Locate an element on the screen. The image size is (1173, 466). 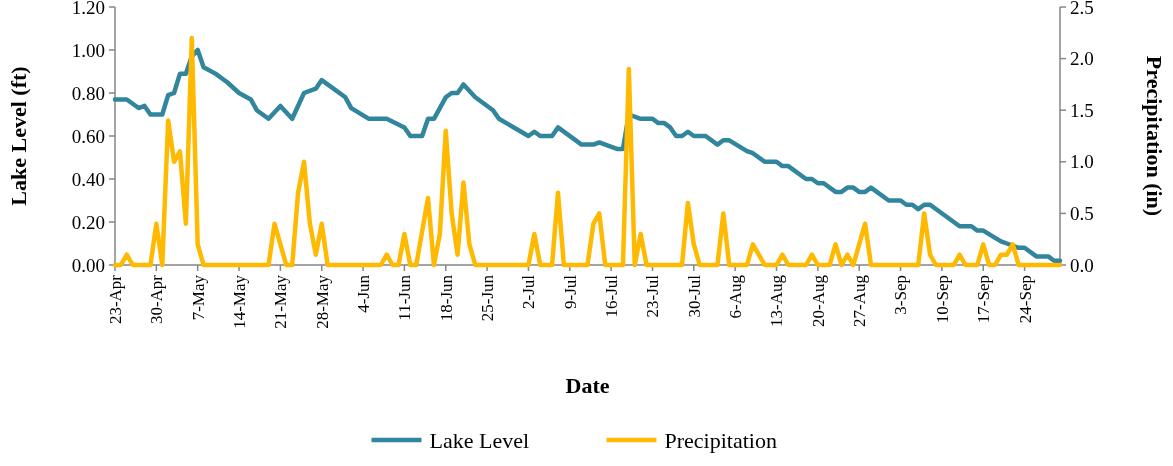
x-tick-label: 21-May is located at coordinates (281, 301).